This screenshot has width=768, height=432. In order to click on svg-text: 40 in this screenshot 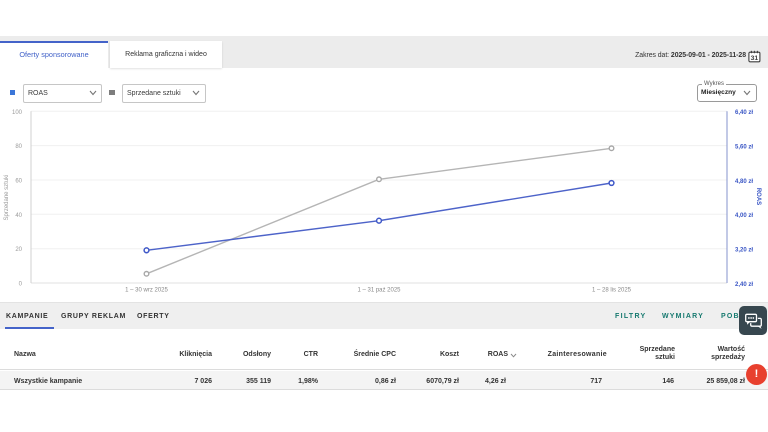, I will do `click(18, 216)`.